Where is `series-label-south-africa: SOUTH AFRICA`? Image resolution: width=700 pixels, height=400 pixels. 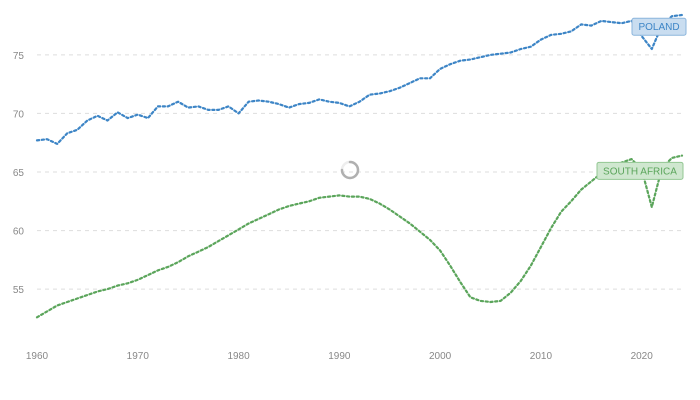 series-label-south-africa: SOUTH AFRICA is located at coordinates (640, 170).